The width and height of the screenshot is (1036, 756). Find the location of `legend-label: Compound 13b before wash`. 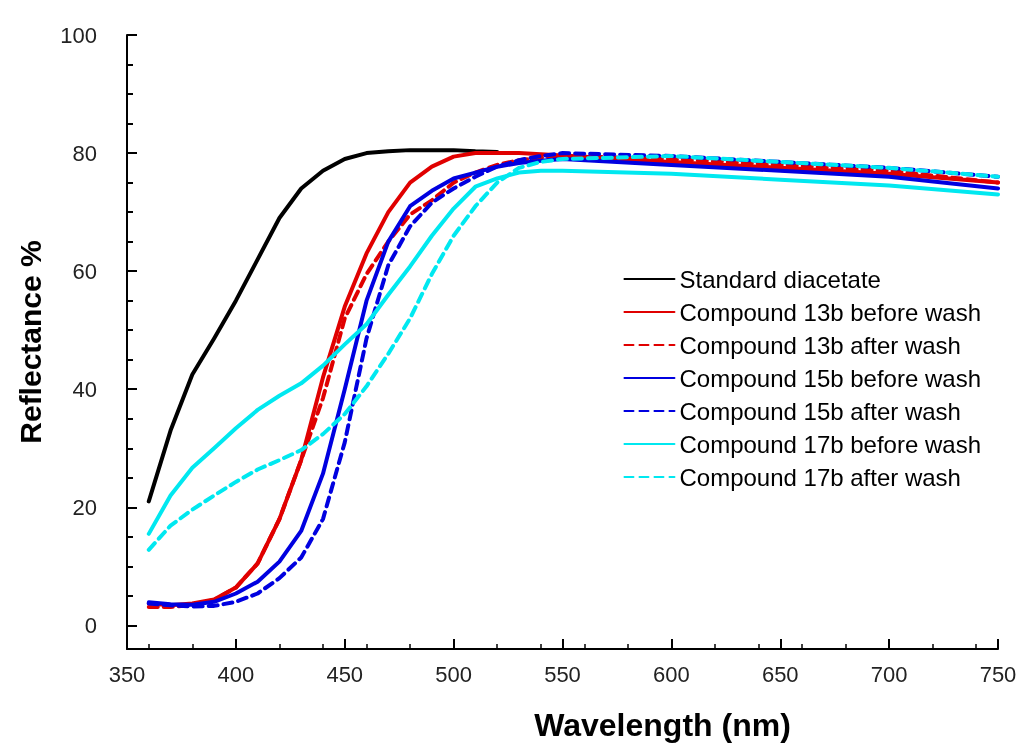

legend-label: Compound 13b before wash is located at coordinates (830, 312).